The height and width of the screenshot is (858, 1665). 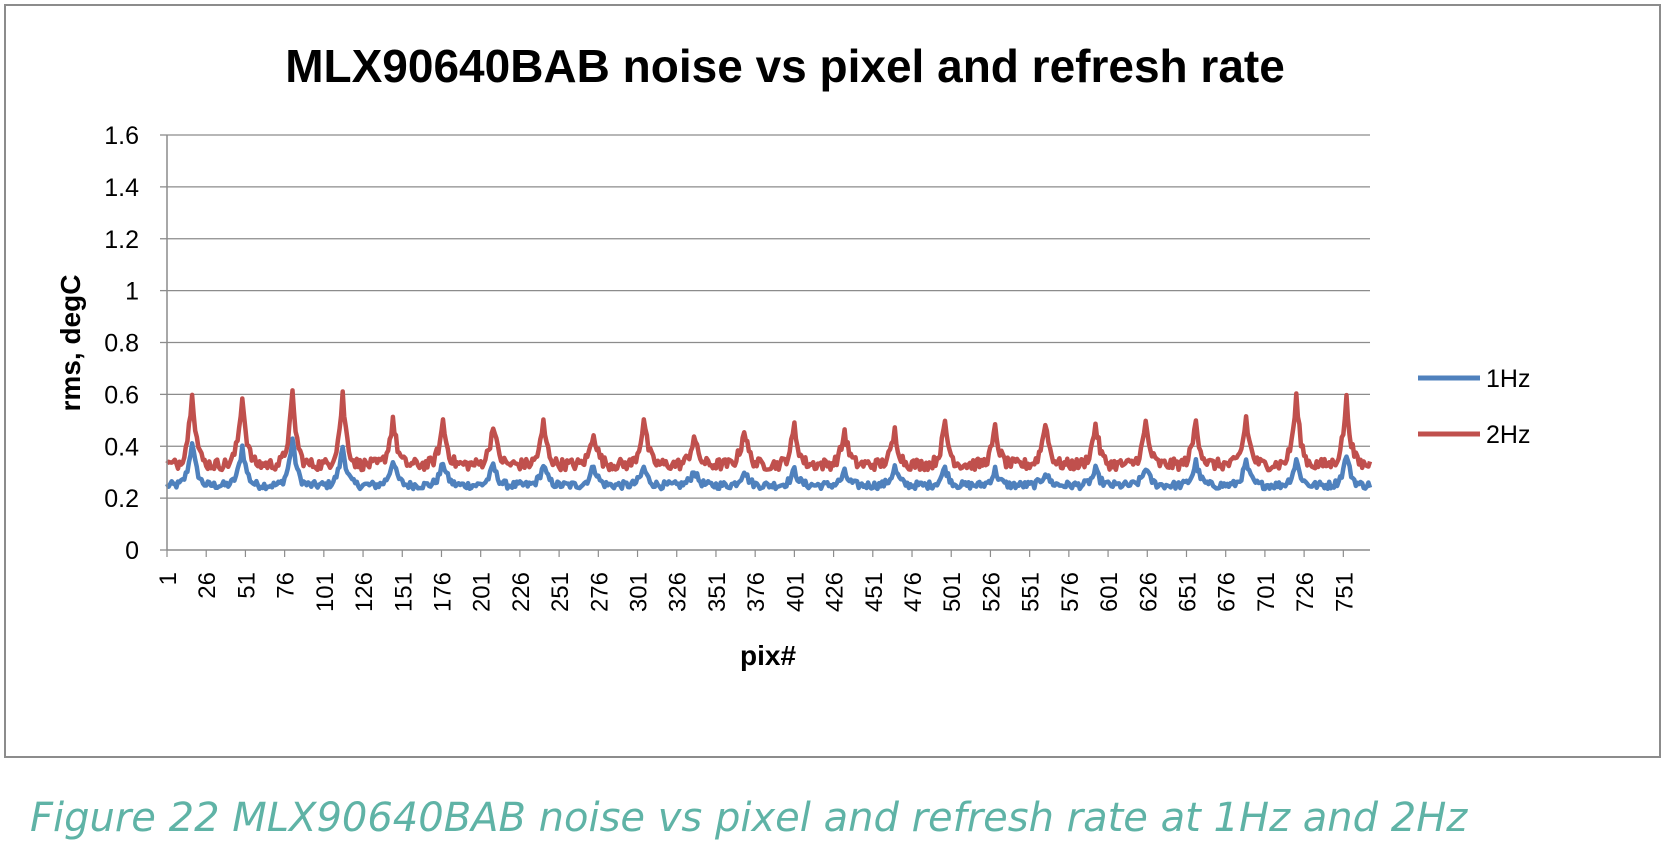 I want to click on x-tick-label: 676, so click(x=1227, y=592).